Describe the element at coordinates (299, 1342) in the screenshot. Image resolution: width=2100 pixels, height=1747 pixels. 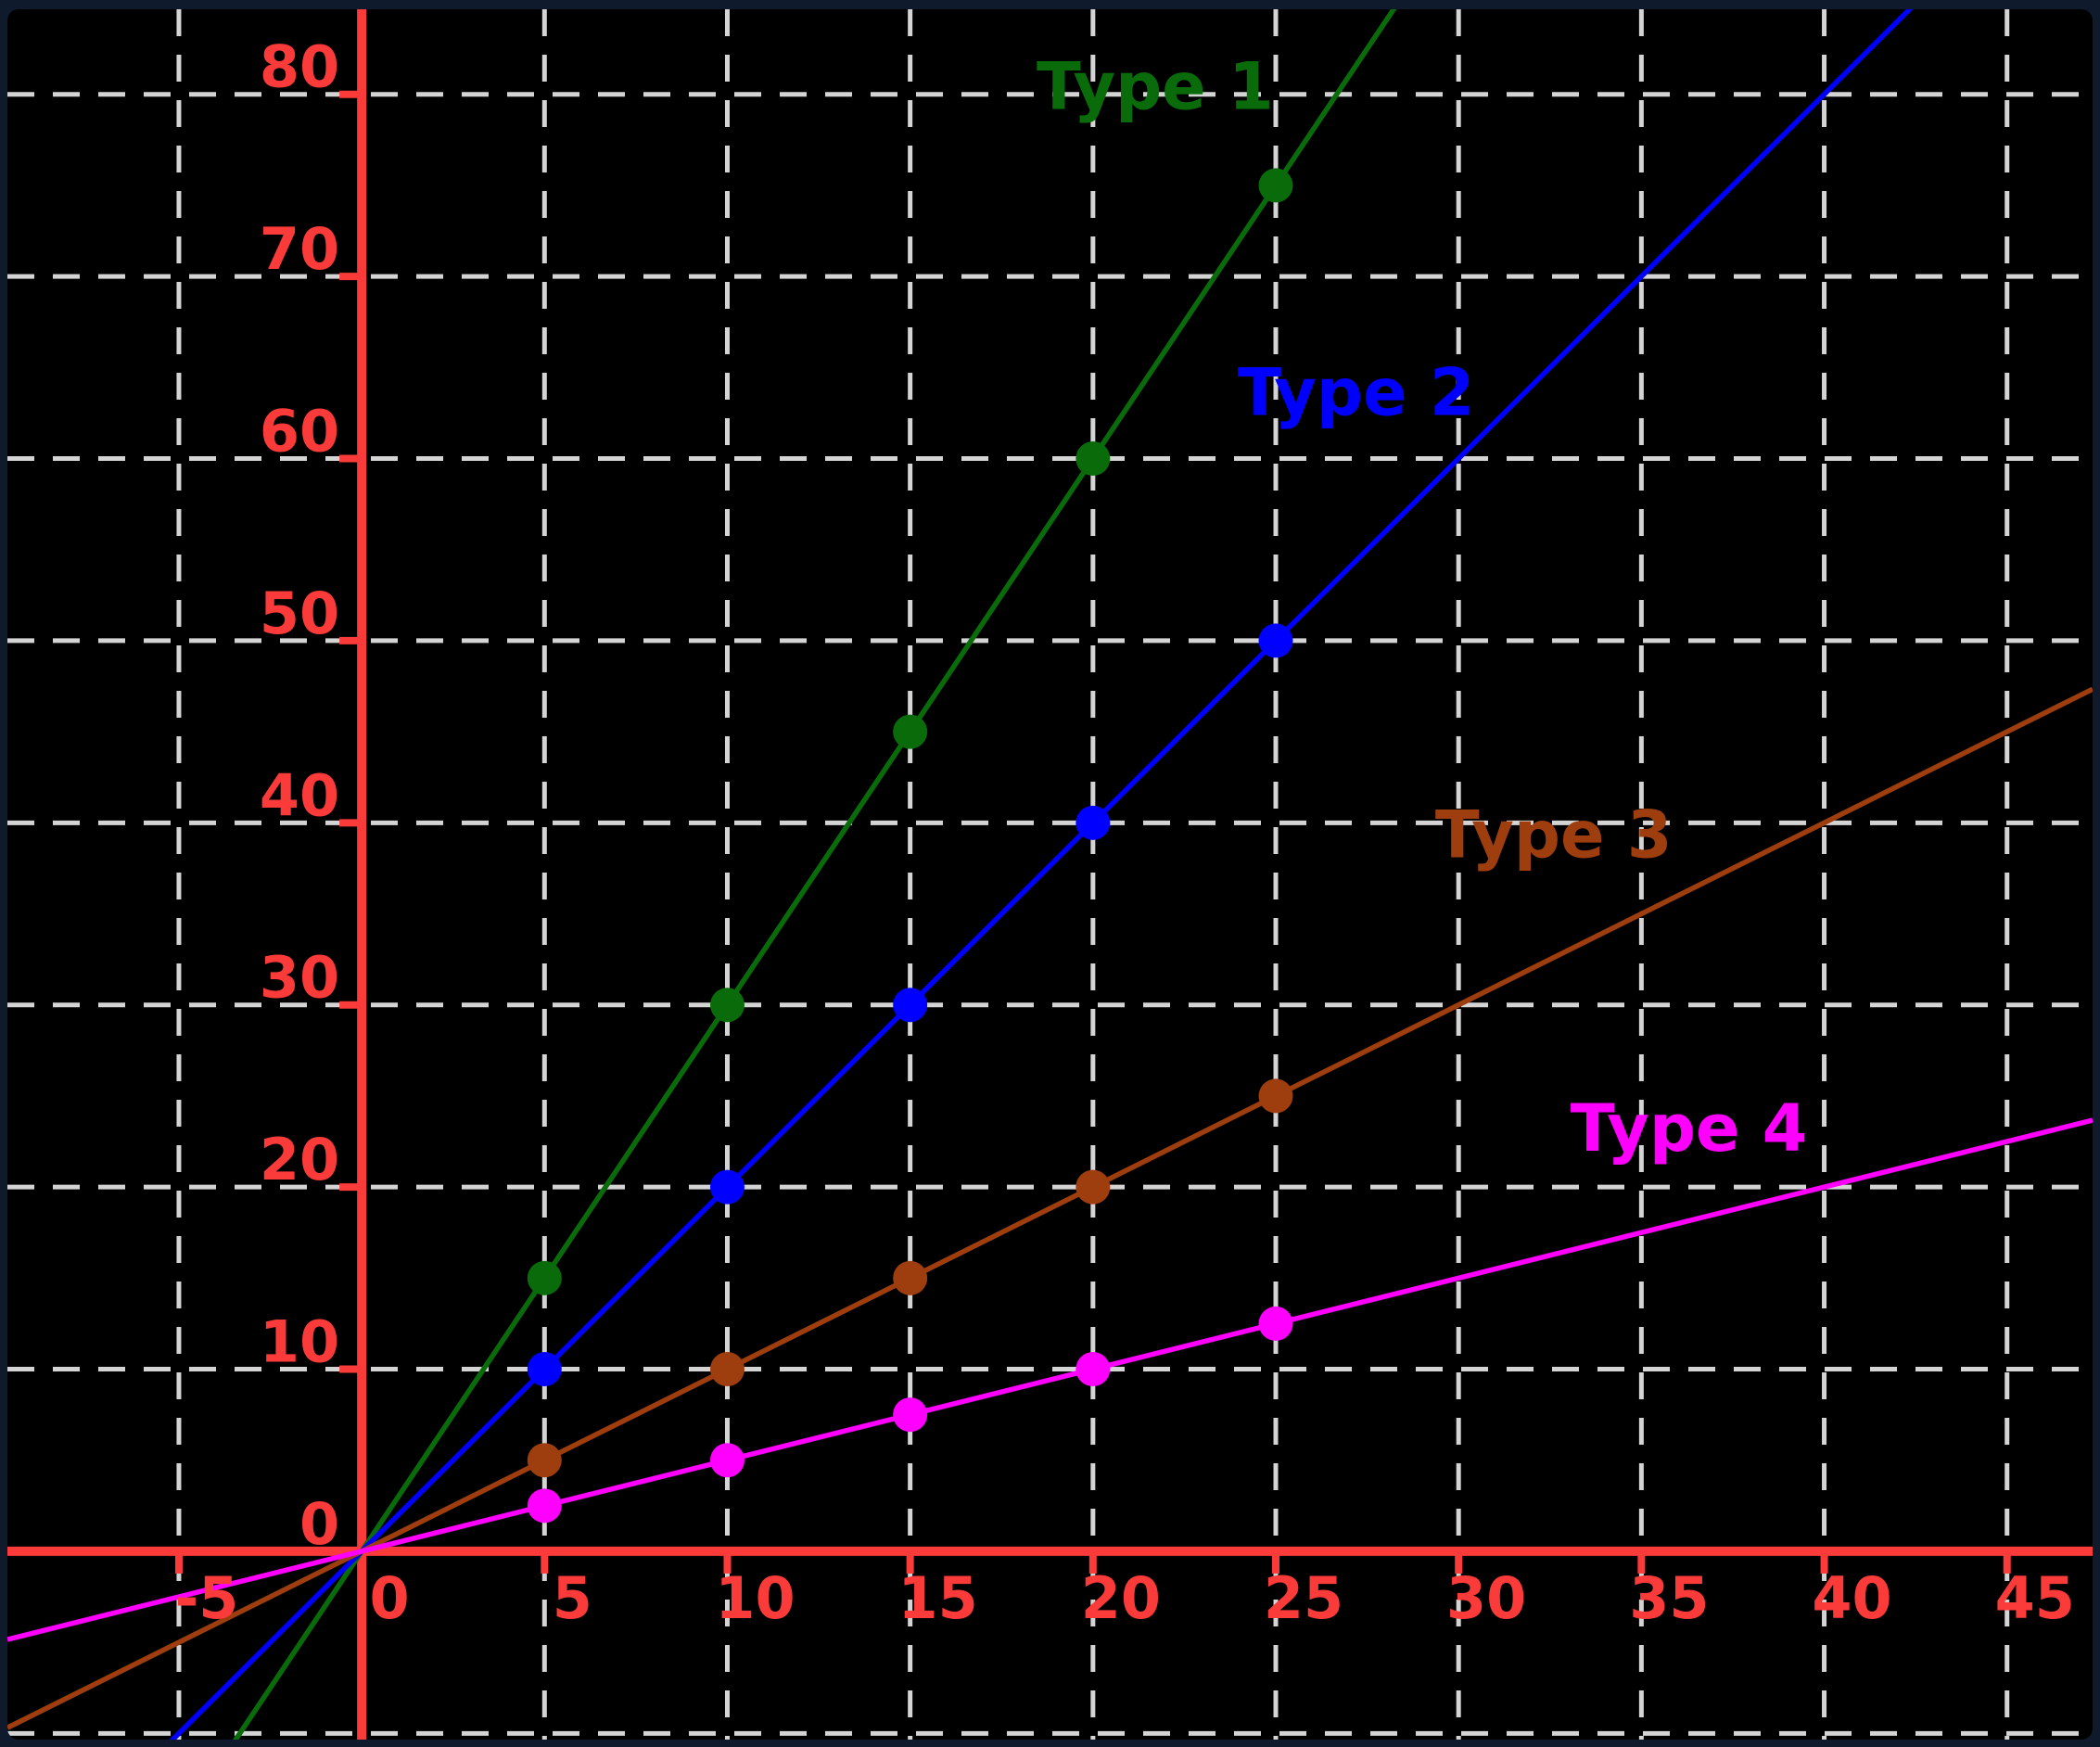
I see `y-tick-label-10: 10` at that location.